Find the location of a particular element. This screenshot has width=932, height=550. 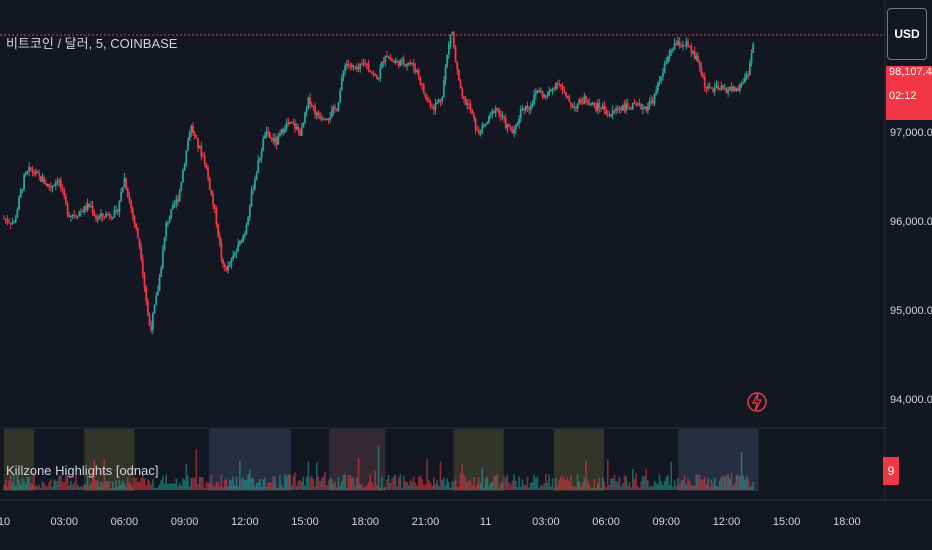

currency-button: USD is located at coordinates (907, 34).